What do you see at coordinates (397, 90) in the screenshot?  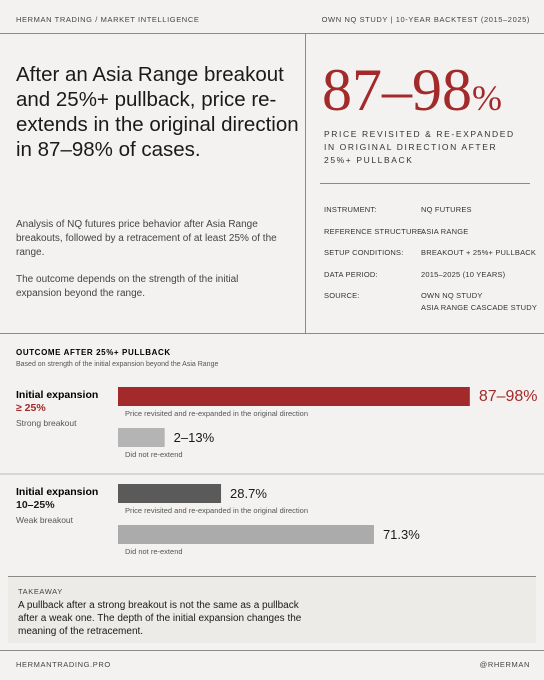 I see `stat-number: 87–98` at bounding box center [397, 90].